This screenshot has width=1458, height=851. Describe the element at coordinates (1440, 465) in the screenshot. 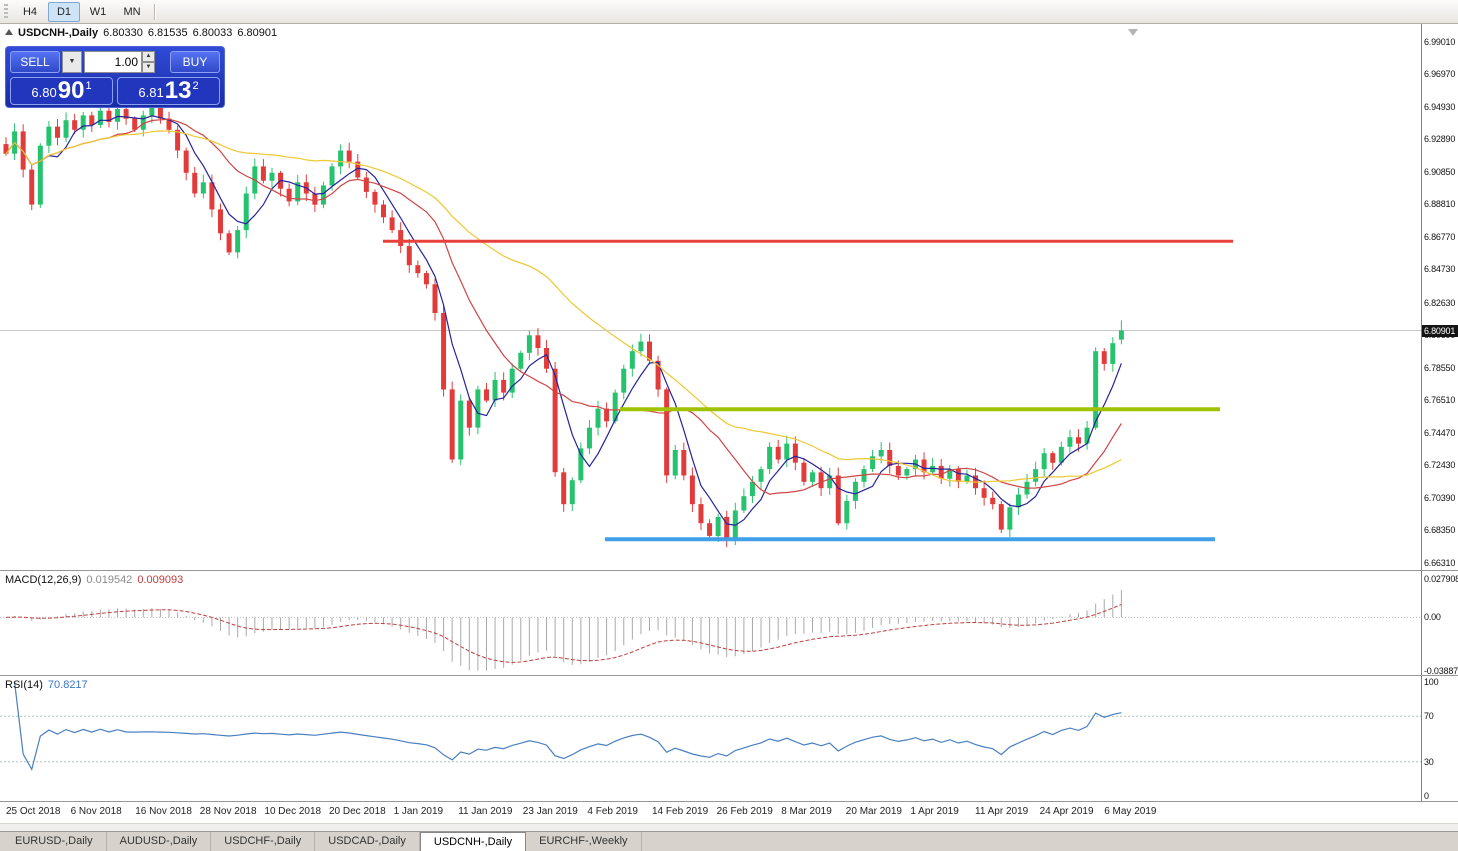

I see `price-axis-label: 6.72430` at that location.